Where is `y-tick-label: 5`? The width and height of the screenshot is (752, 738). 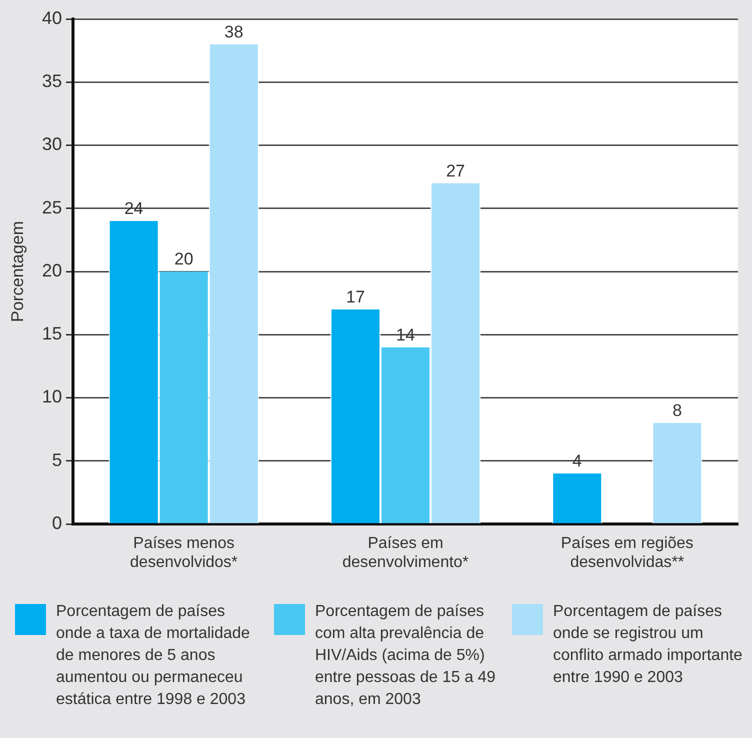
y-tick-label: 5 is located at coordinates (57, 460).